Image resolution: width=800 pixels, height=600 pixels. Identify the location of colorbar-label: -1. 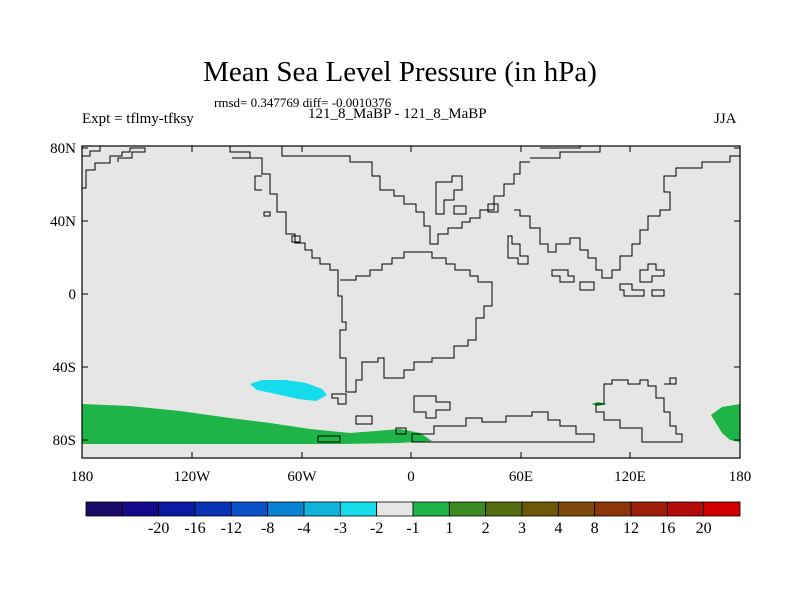
(412, 528).